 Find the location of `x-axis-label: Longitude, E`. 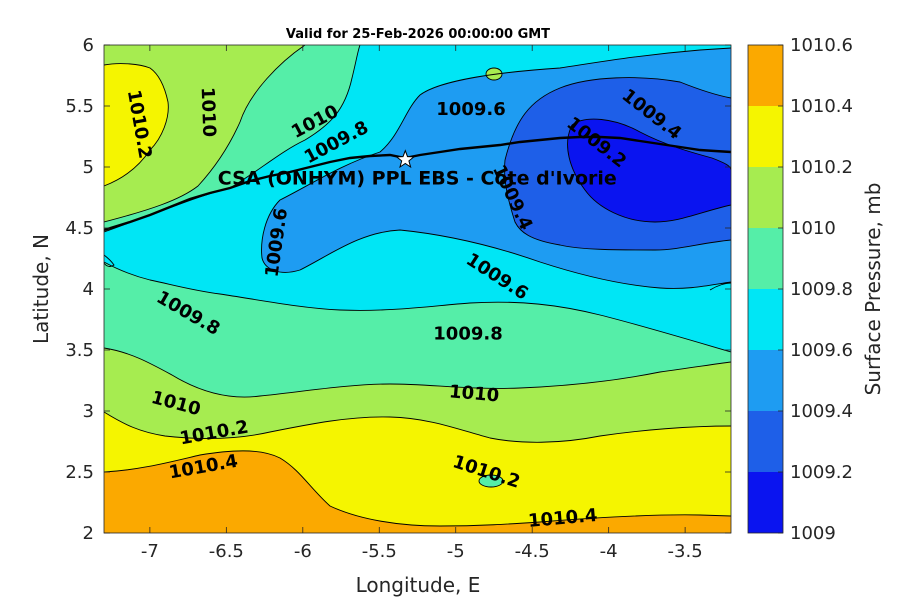

x-axis-label: Longitude, E is located at coordinates (418, 585).